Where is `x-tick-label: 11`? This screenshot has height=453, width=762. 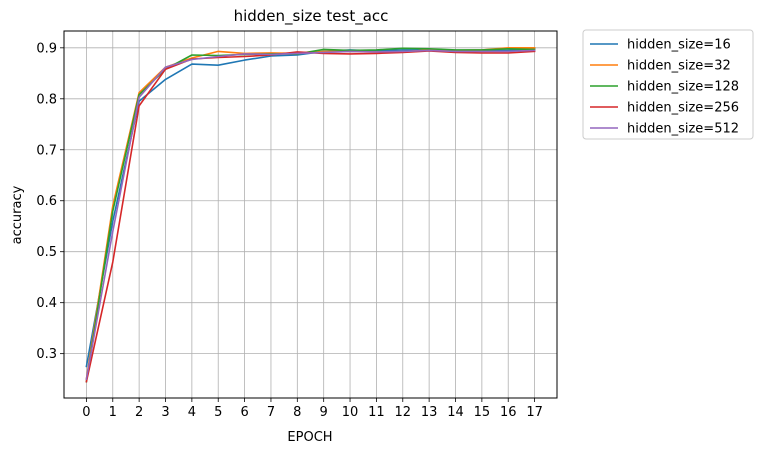
x-tick-label: 11 is located at coordinates (376, 412).